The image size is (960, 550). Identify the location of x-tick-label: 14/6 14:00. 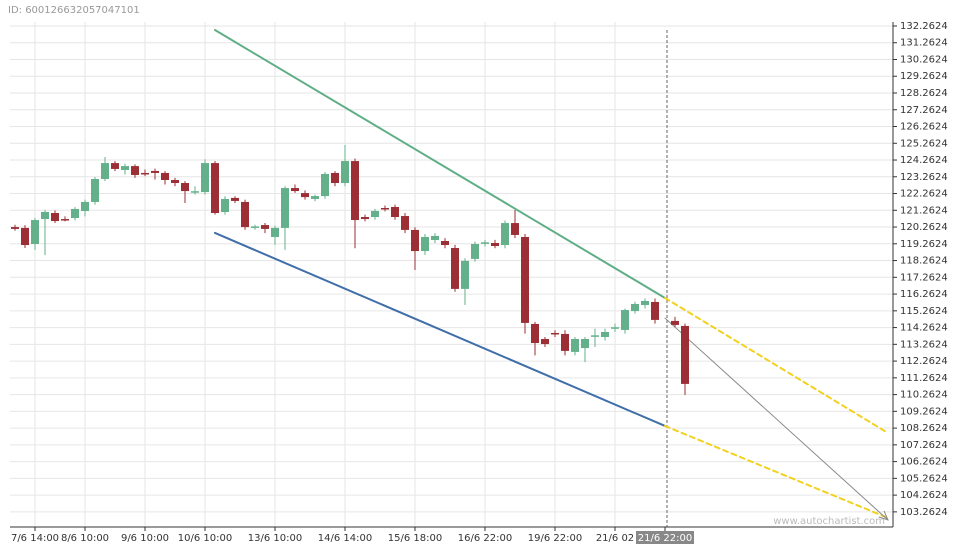
(345, 538).